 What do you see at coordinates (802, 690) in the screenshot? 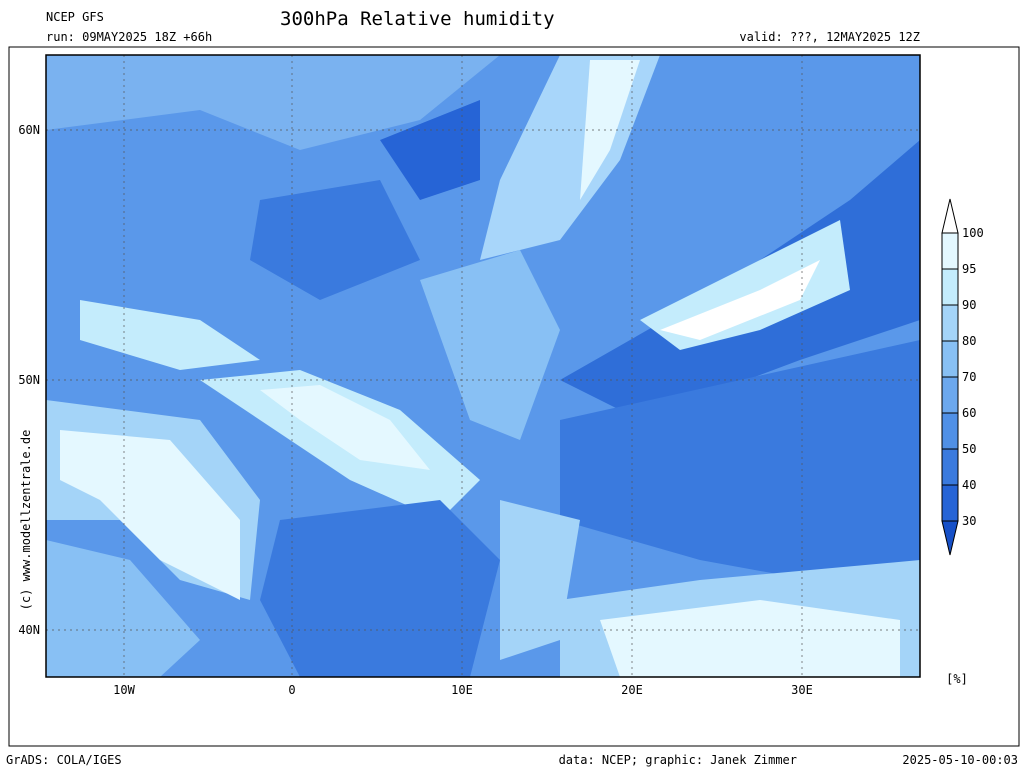
I see `longitude-label: 30E` at bounding box center [802, 690].